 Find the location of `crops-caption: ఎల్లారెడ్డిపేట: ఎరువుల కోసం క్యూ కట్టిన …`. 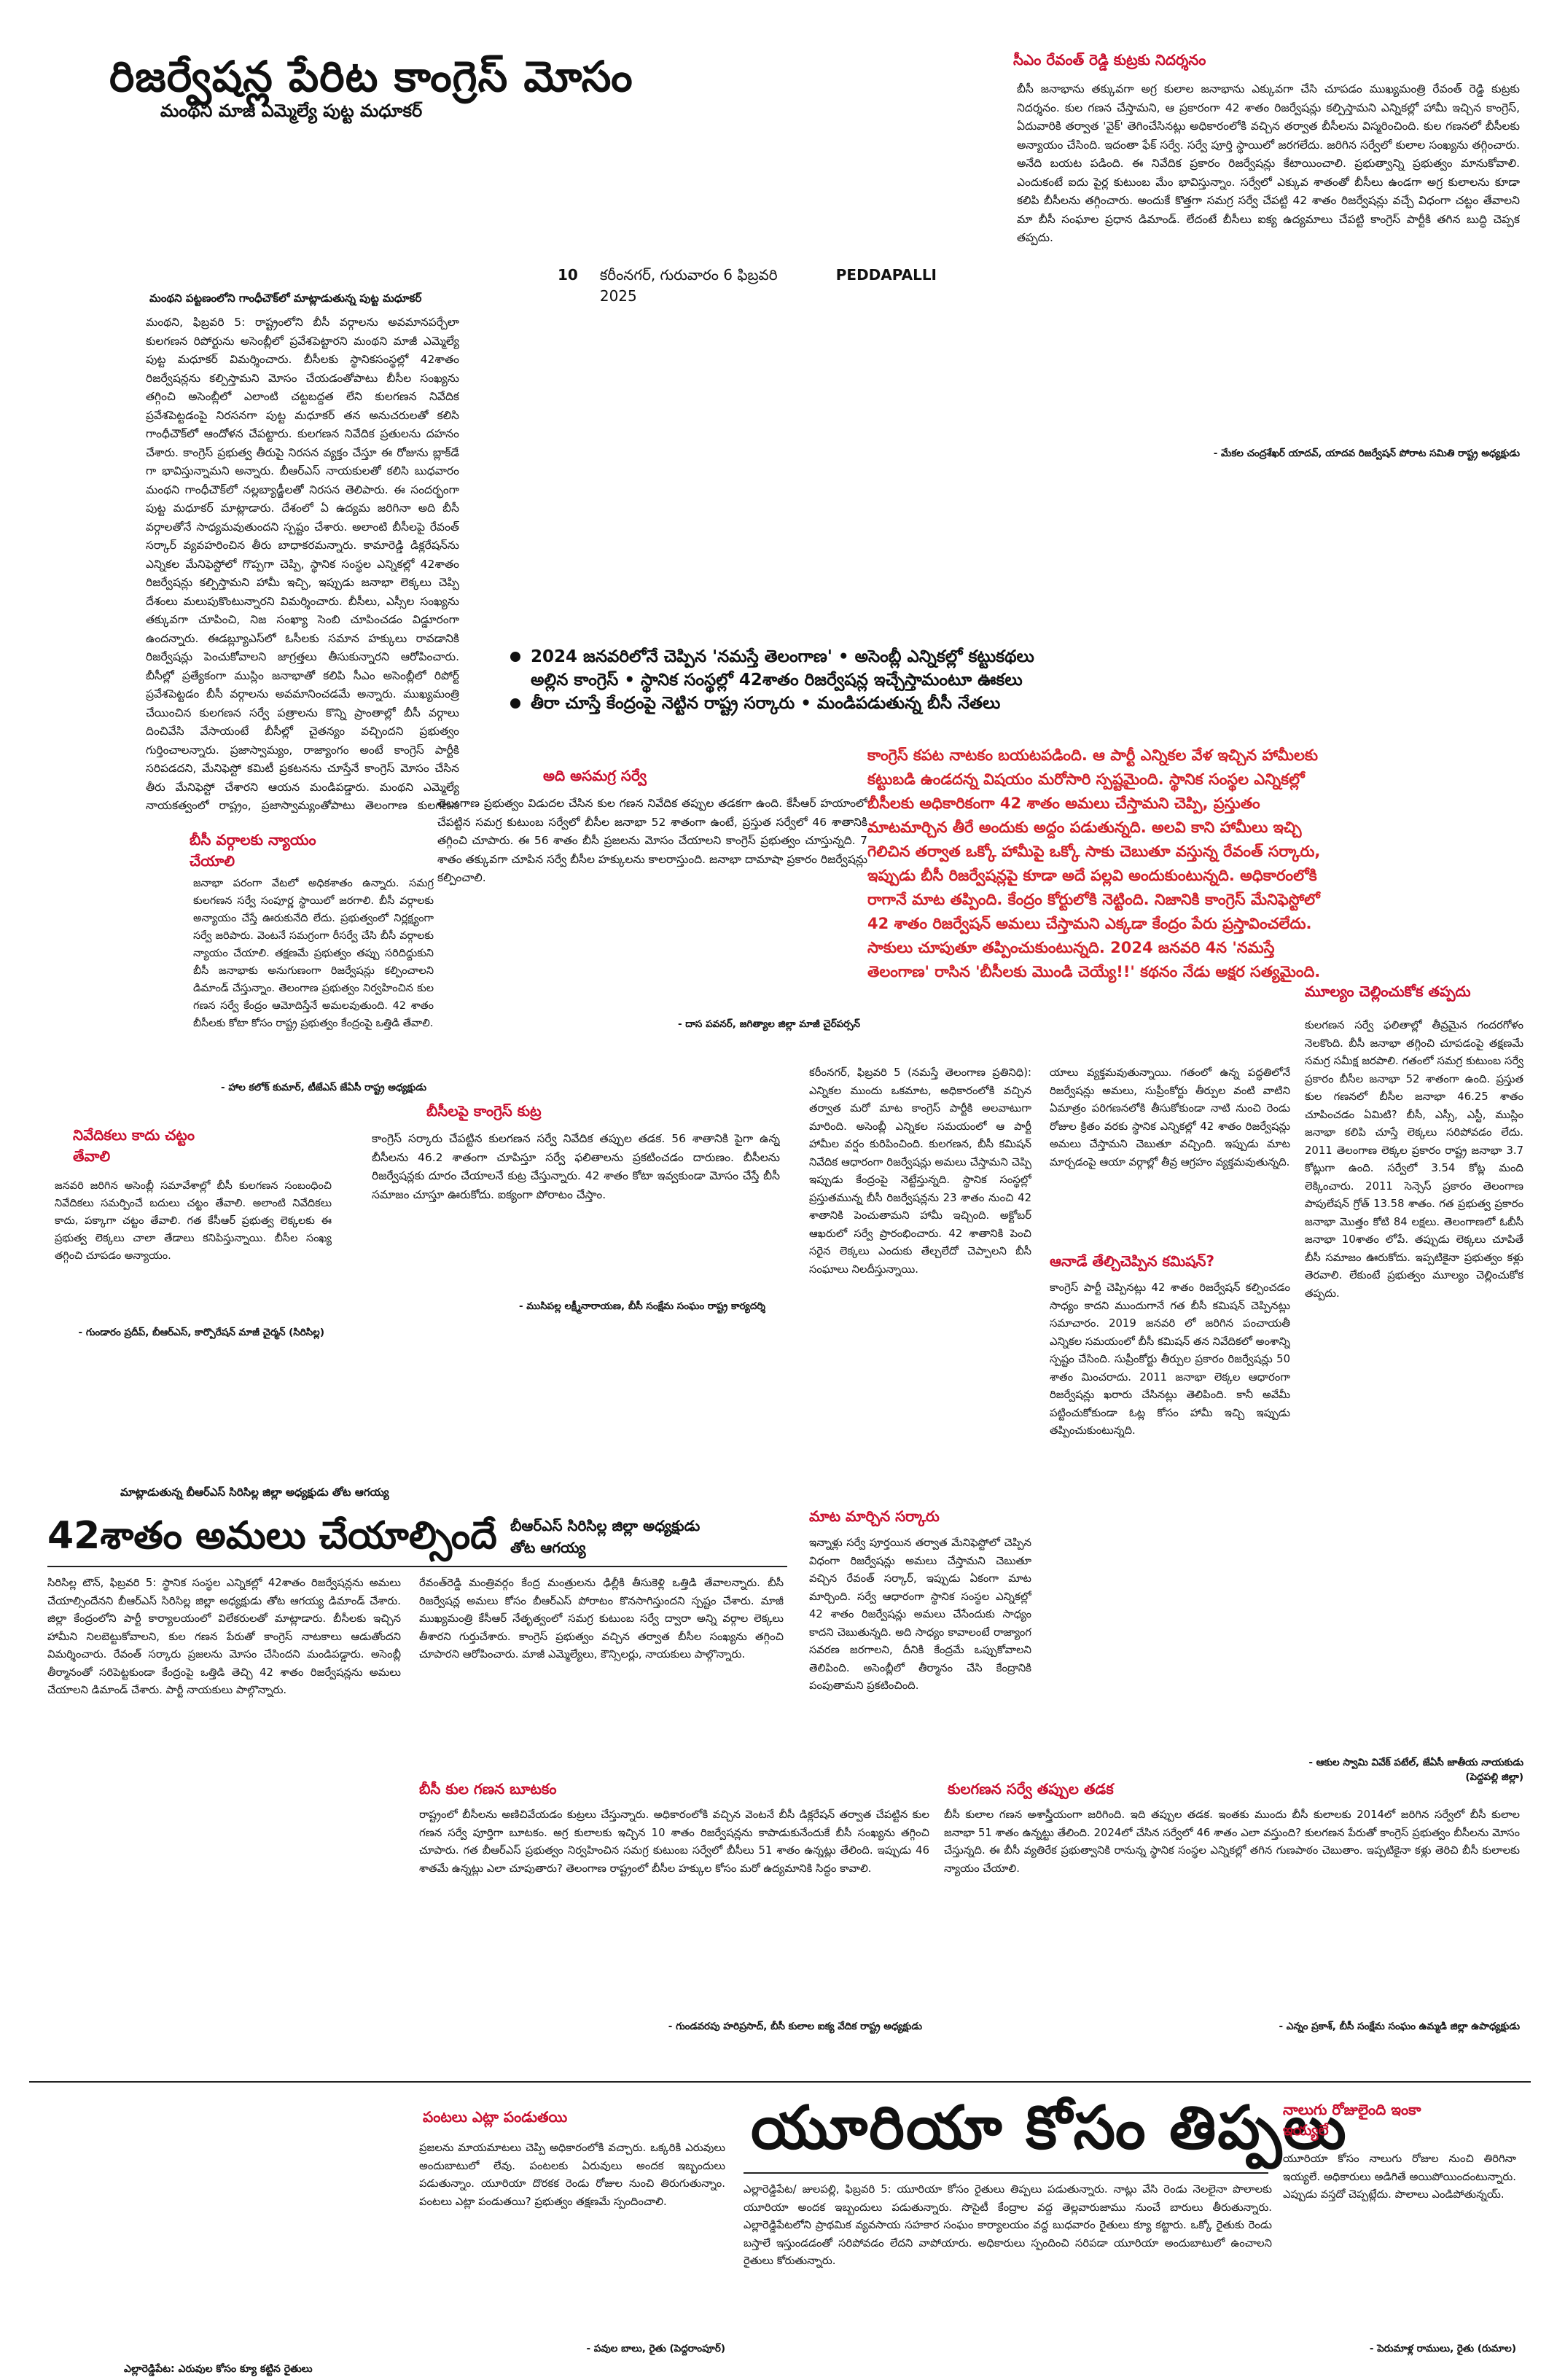

crops-caption: ఎల్లారెడ్డిపేట: ఎరువుల కోసం క్యూ కట్టిన … is located at coordinates (218, 2369).